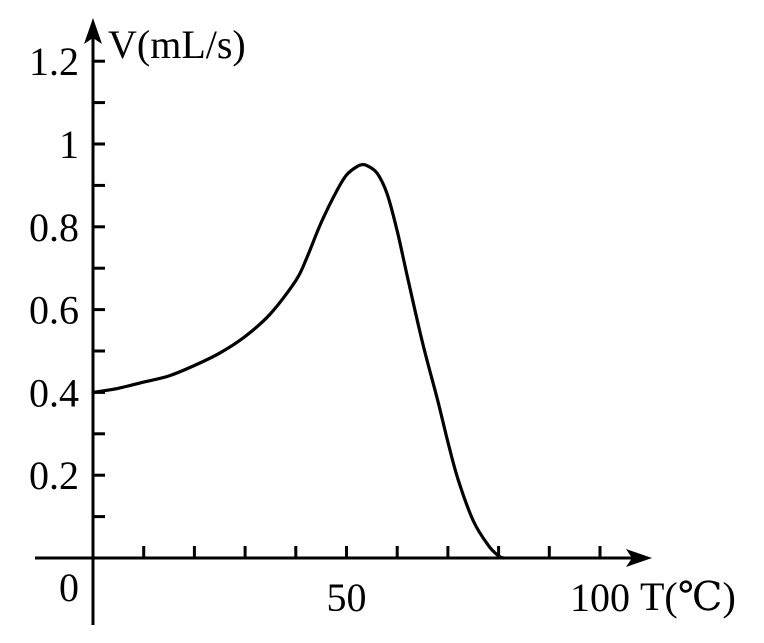 The image size is (764, 643). Describe the element at coordinates (688, 596) in the screenshot. I see `x-axis-title: T(℃)` at that location.